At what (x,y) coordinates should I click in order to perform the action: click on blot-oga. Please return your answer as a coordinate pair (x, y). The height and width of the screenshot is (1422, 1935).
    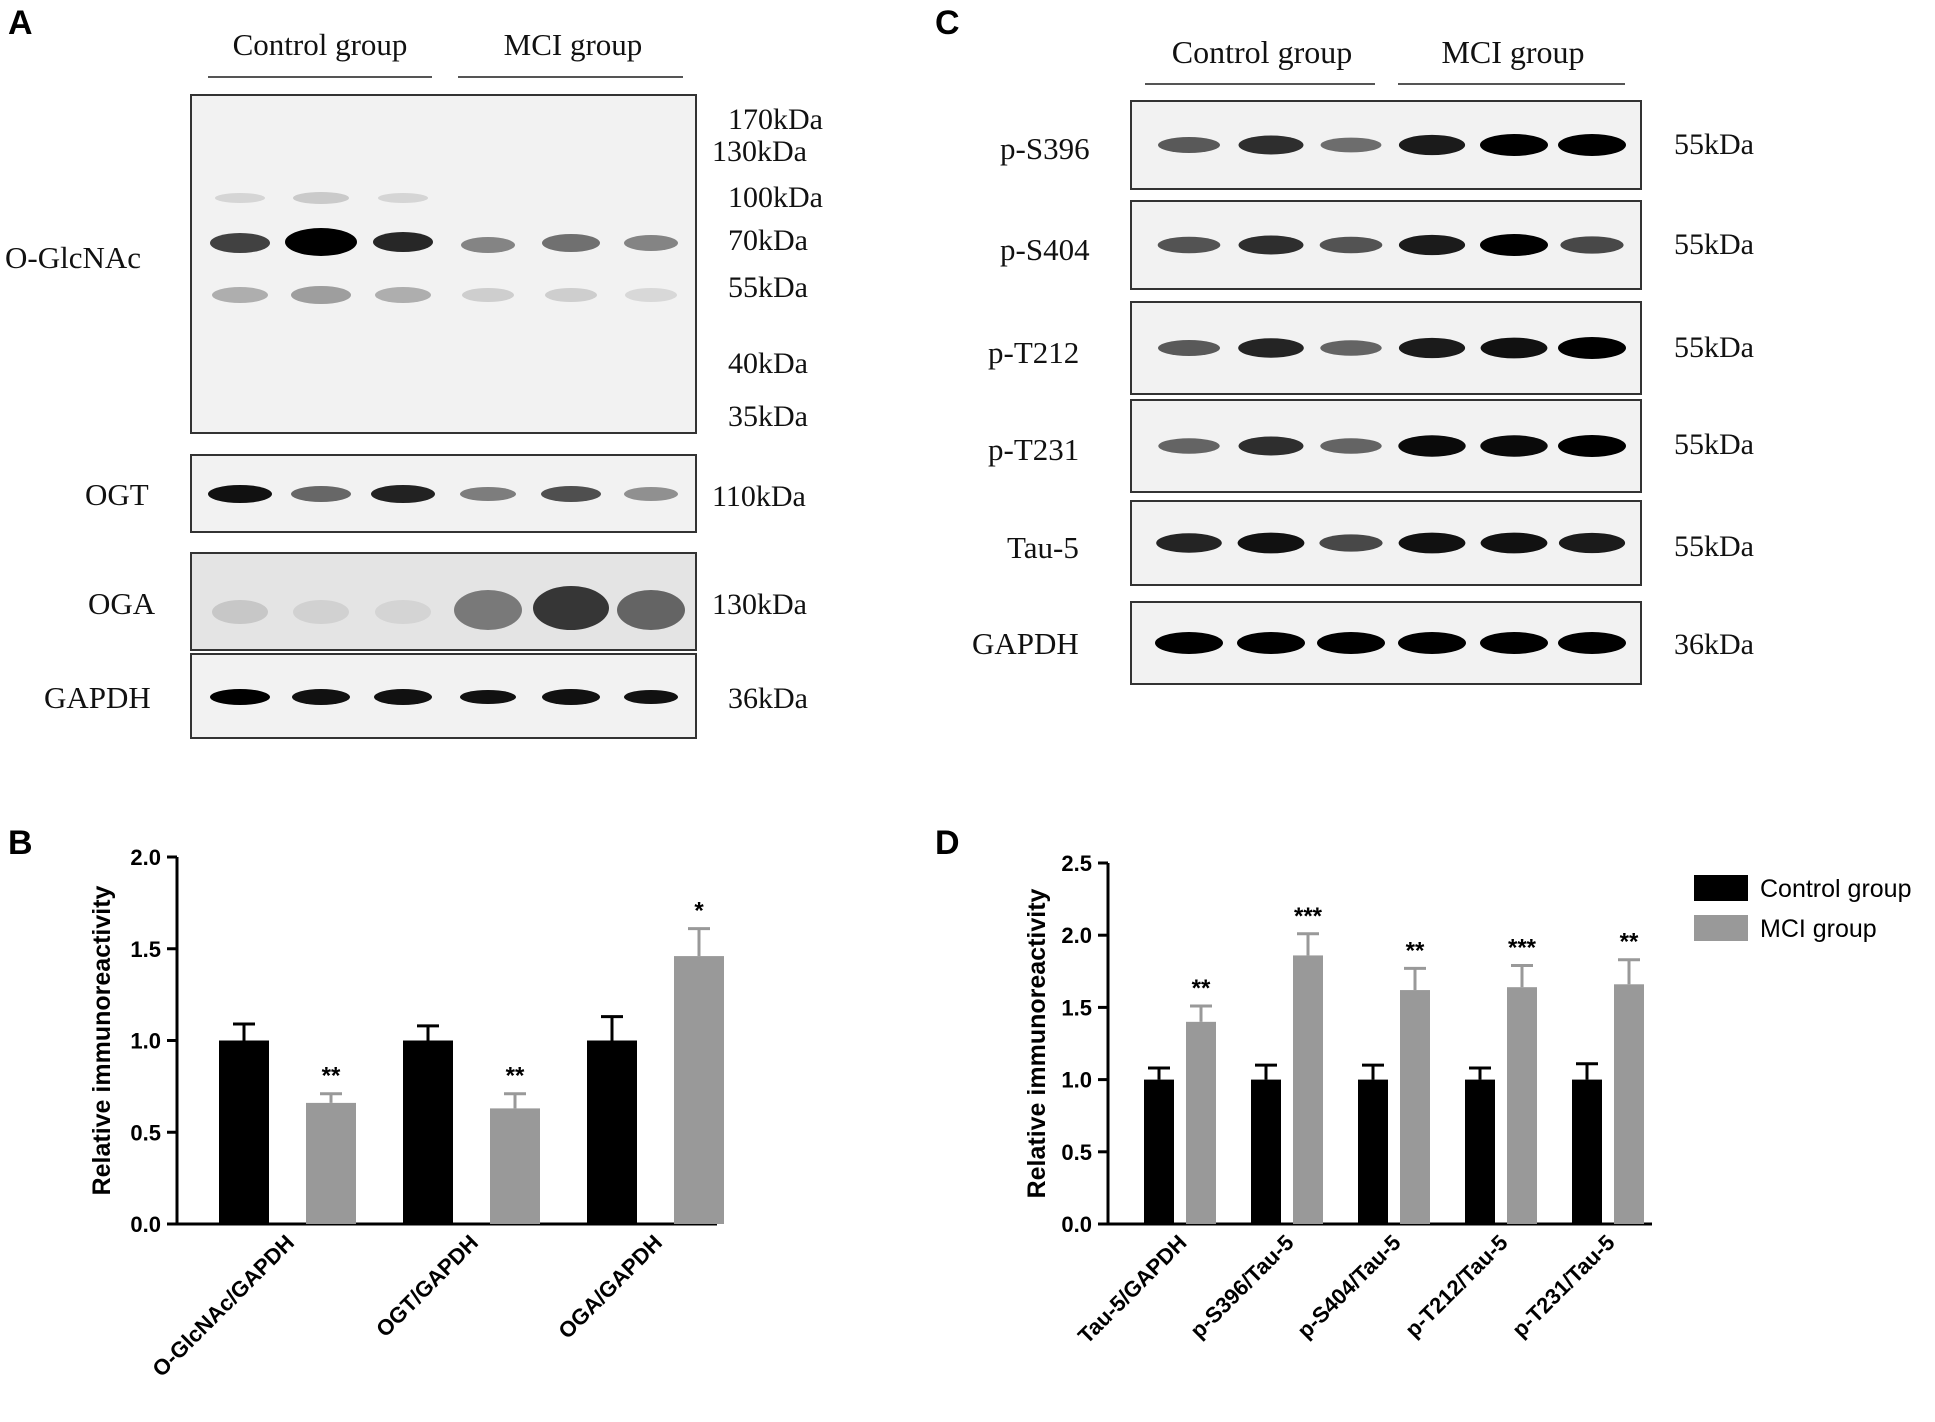
    Looking at the image, I should click on (443, 601).